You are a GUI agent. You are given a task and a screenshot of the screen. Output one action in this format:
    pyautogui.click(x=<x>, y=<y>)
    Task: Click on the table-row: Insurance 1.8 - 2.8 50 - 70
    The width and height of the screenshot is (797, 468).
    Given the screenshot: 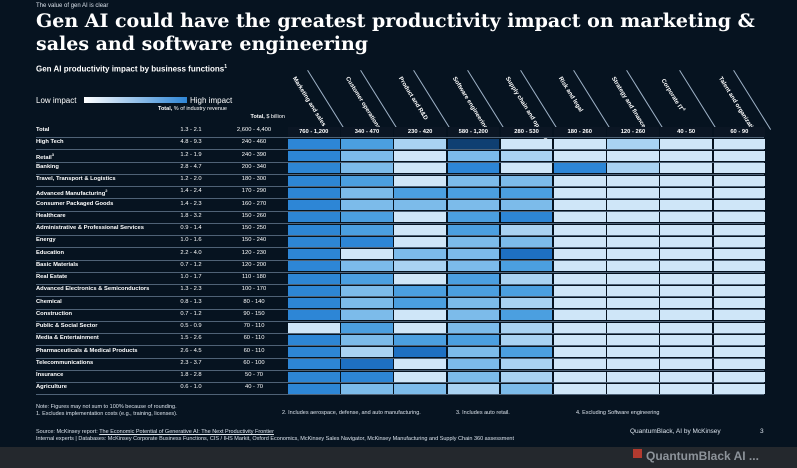 What is the action you would take?
    pyautogui.click(x=401, y=377)
    